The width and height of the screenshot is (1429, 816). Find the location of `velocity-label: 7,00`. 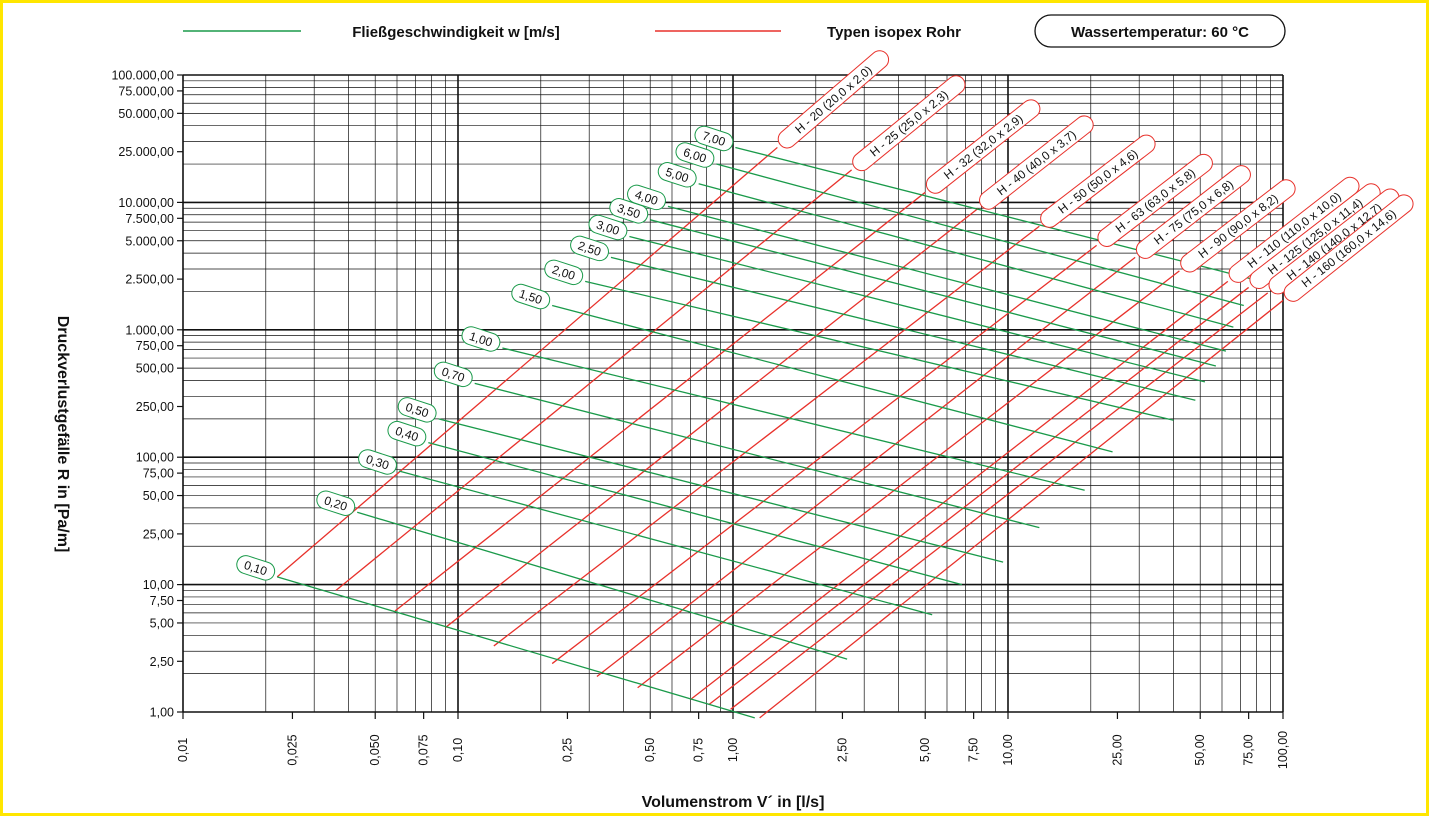

velocity-label: 7,00 is located at coordinates (714, 138).